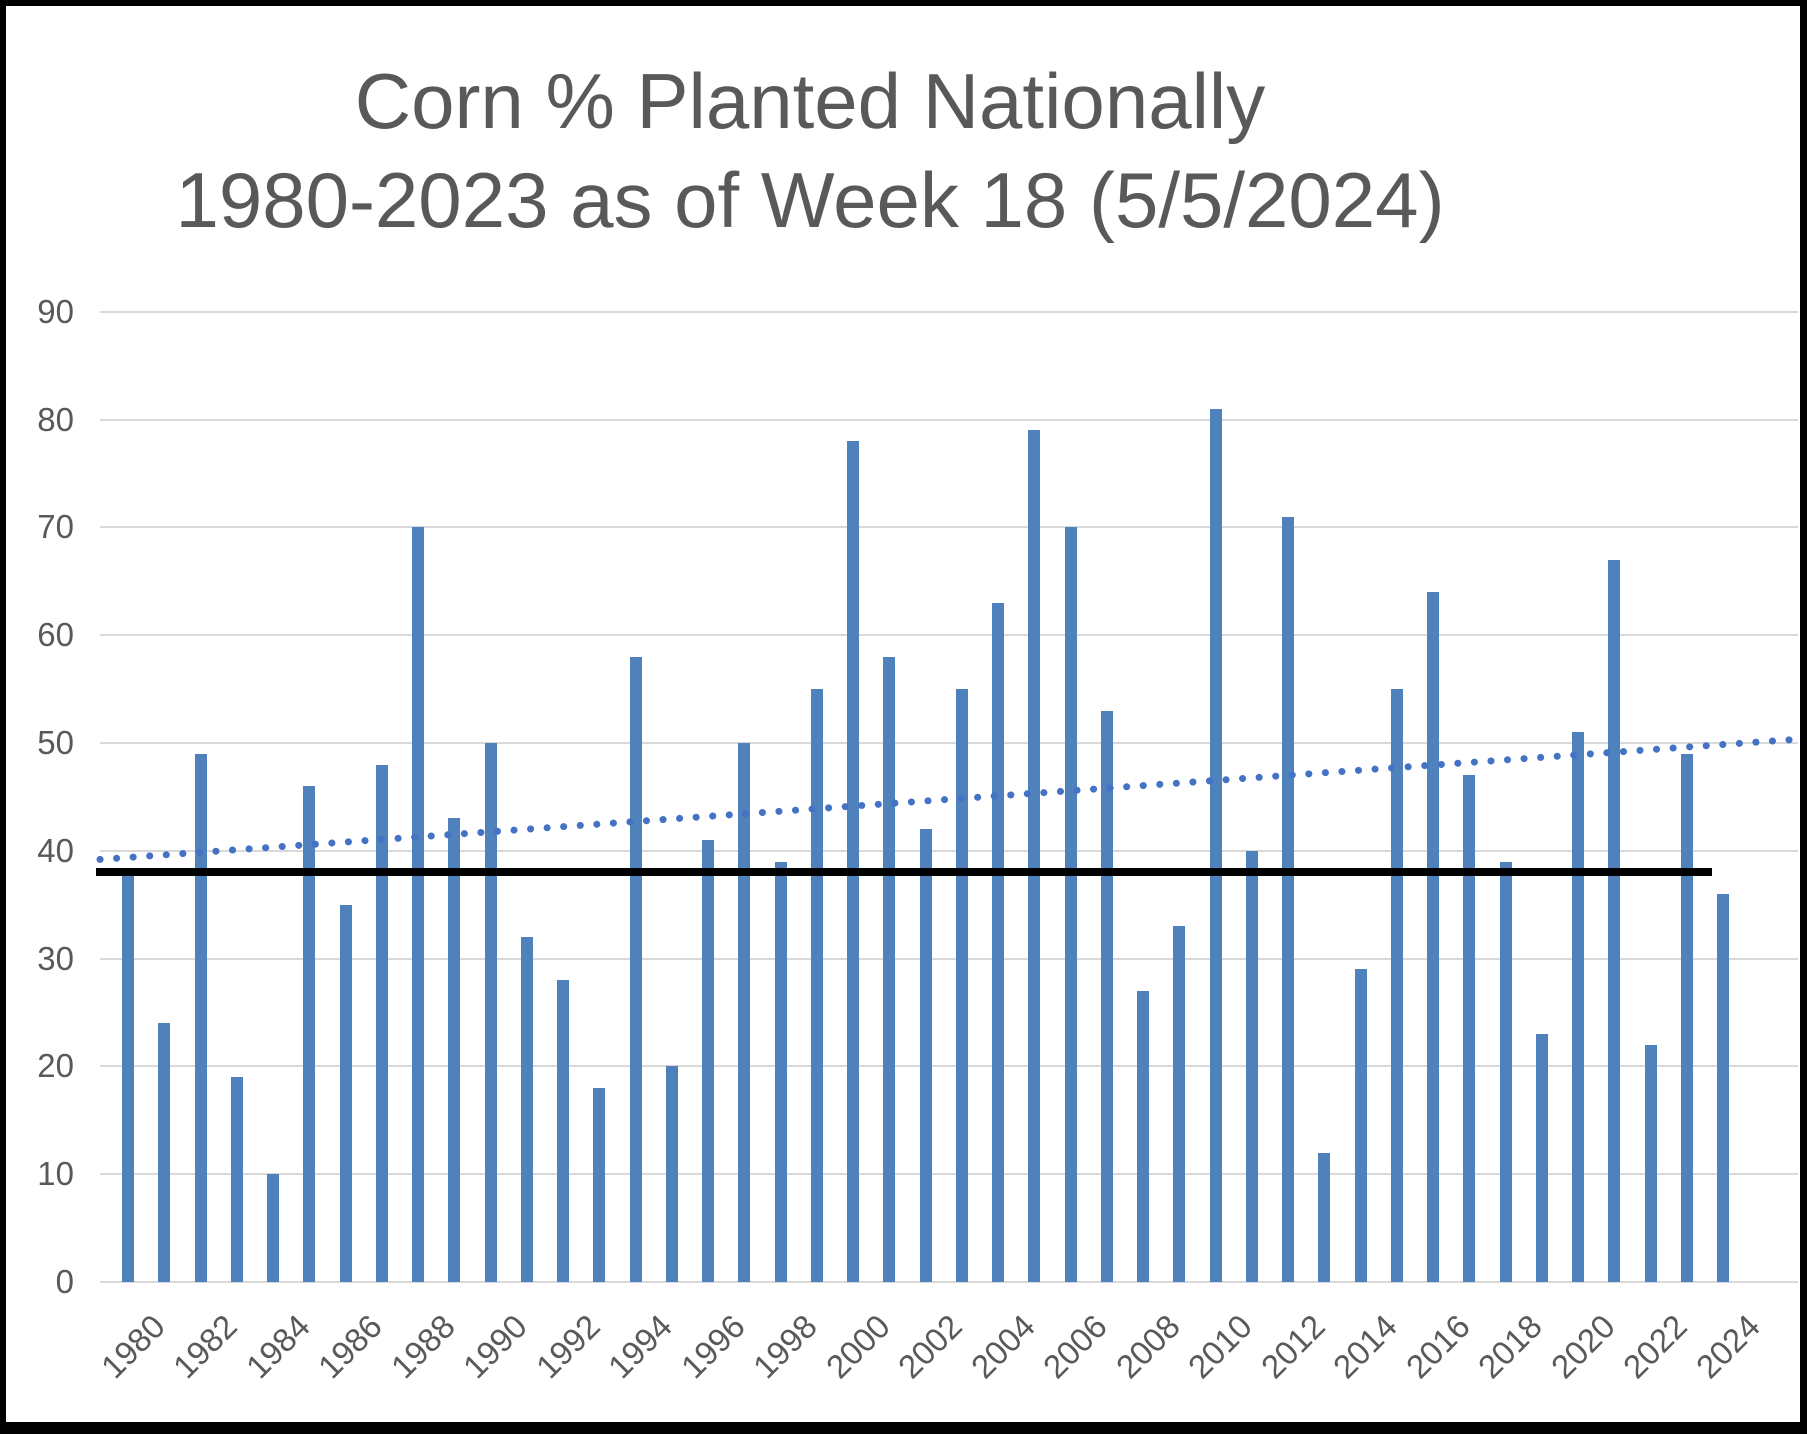 The height and width of the screenshot is (1434, 1807). Describe the element at coordinates (64, 1281) in the screenshot. I see `y-tick-label-0: 0` at that location.